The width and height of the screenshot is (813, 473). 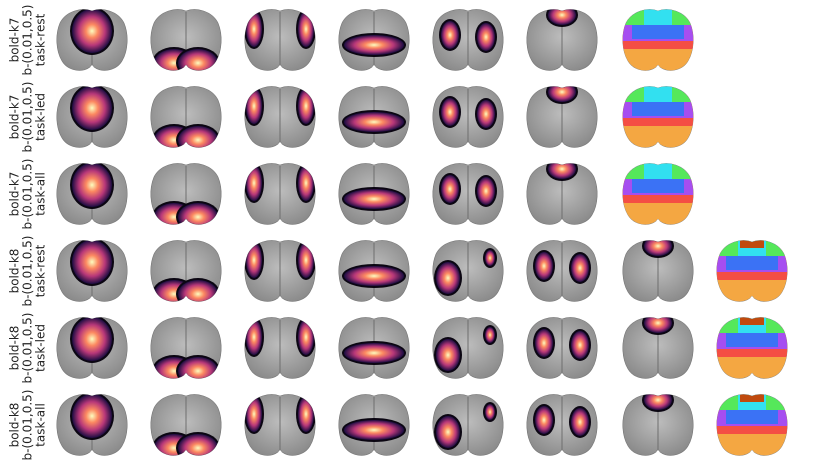 I want to click on row-label-text: bold-k7 b-(0.01,0.5) task-led, so click(x=28, y=117).